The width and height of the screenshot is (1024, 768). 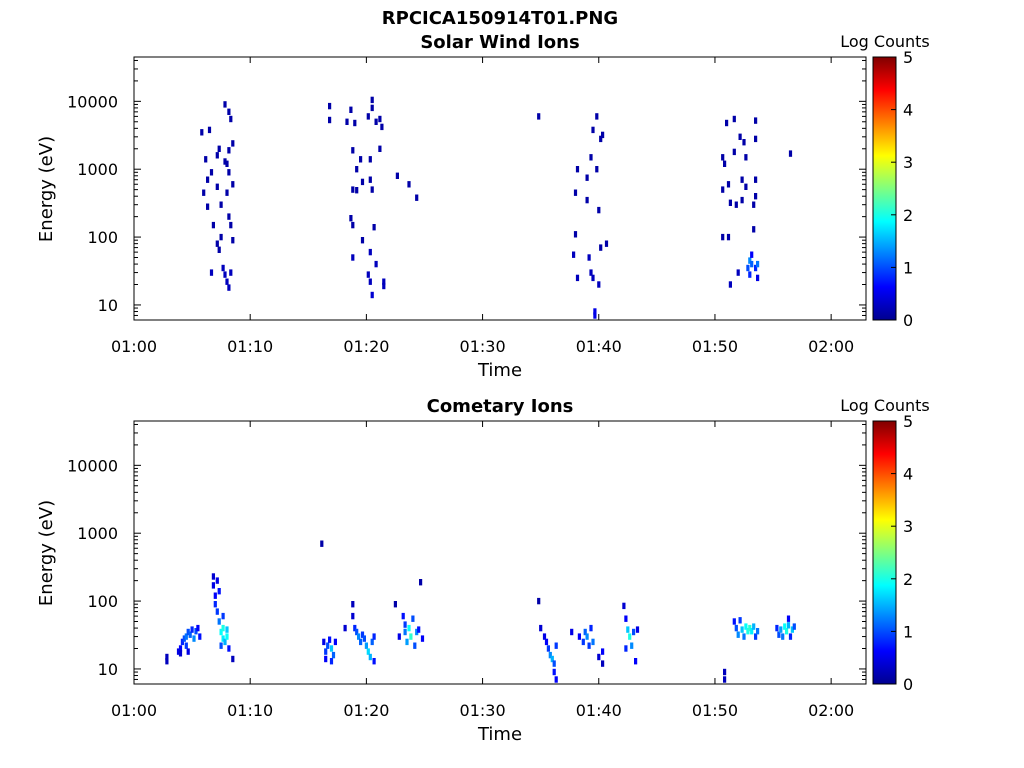 What do you see at coordinates (908, 267) in the screenshot?
I see `colorbar-tick-label: 1` at bounding box center [908, 267].